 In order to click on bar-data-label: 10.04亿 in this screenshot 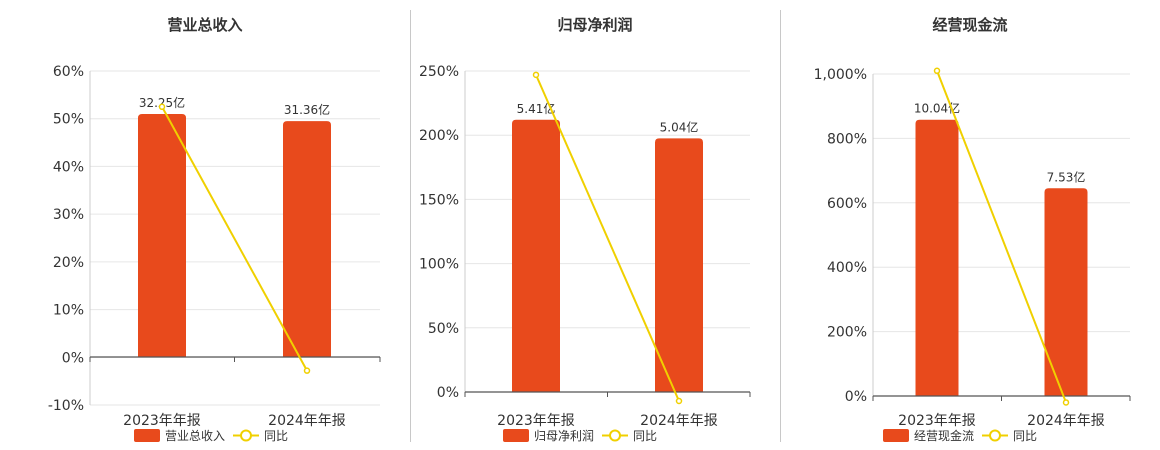, I will do `click(937, 108)`.